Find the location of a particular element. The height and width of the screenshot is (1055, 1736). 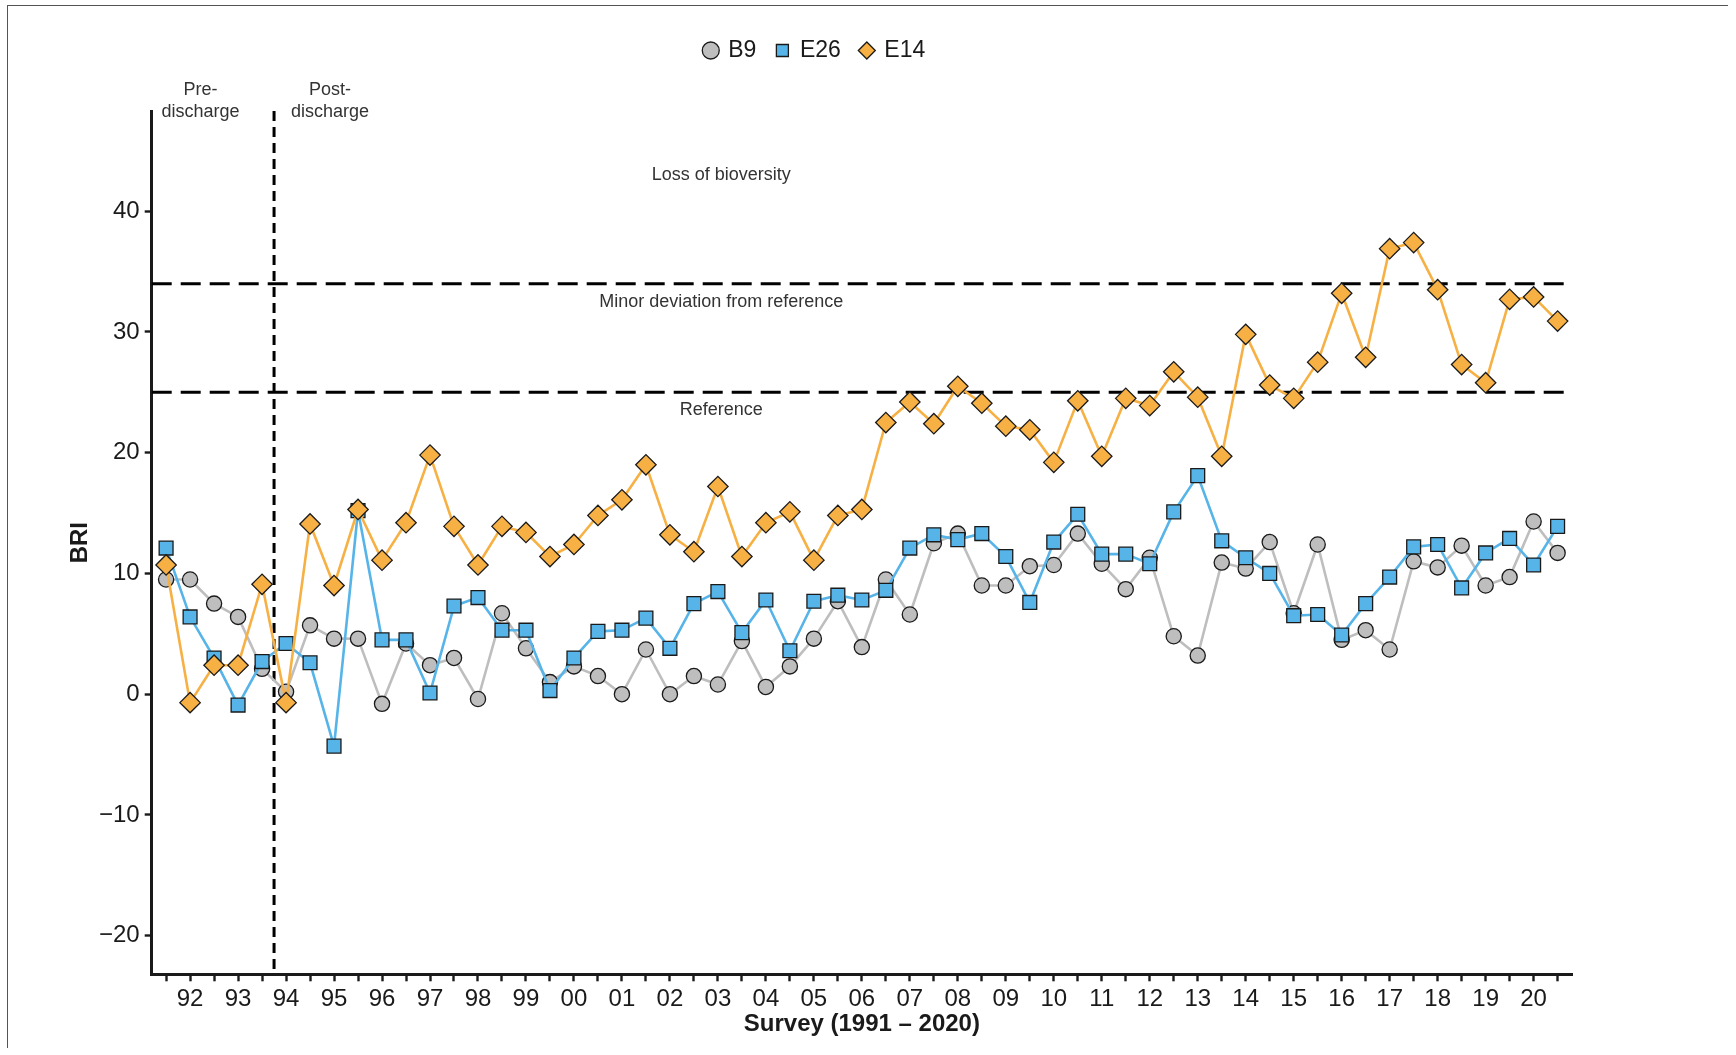

x-tick-label: 98 is located at coordinates (478, 998).